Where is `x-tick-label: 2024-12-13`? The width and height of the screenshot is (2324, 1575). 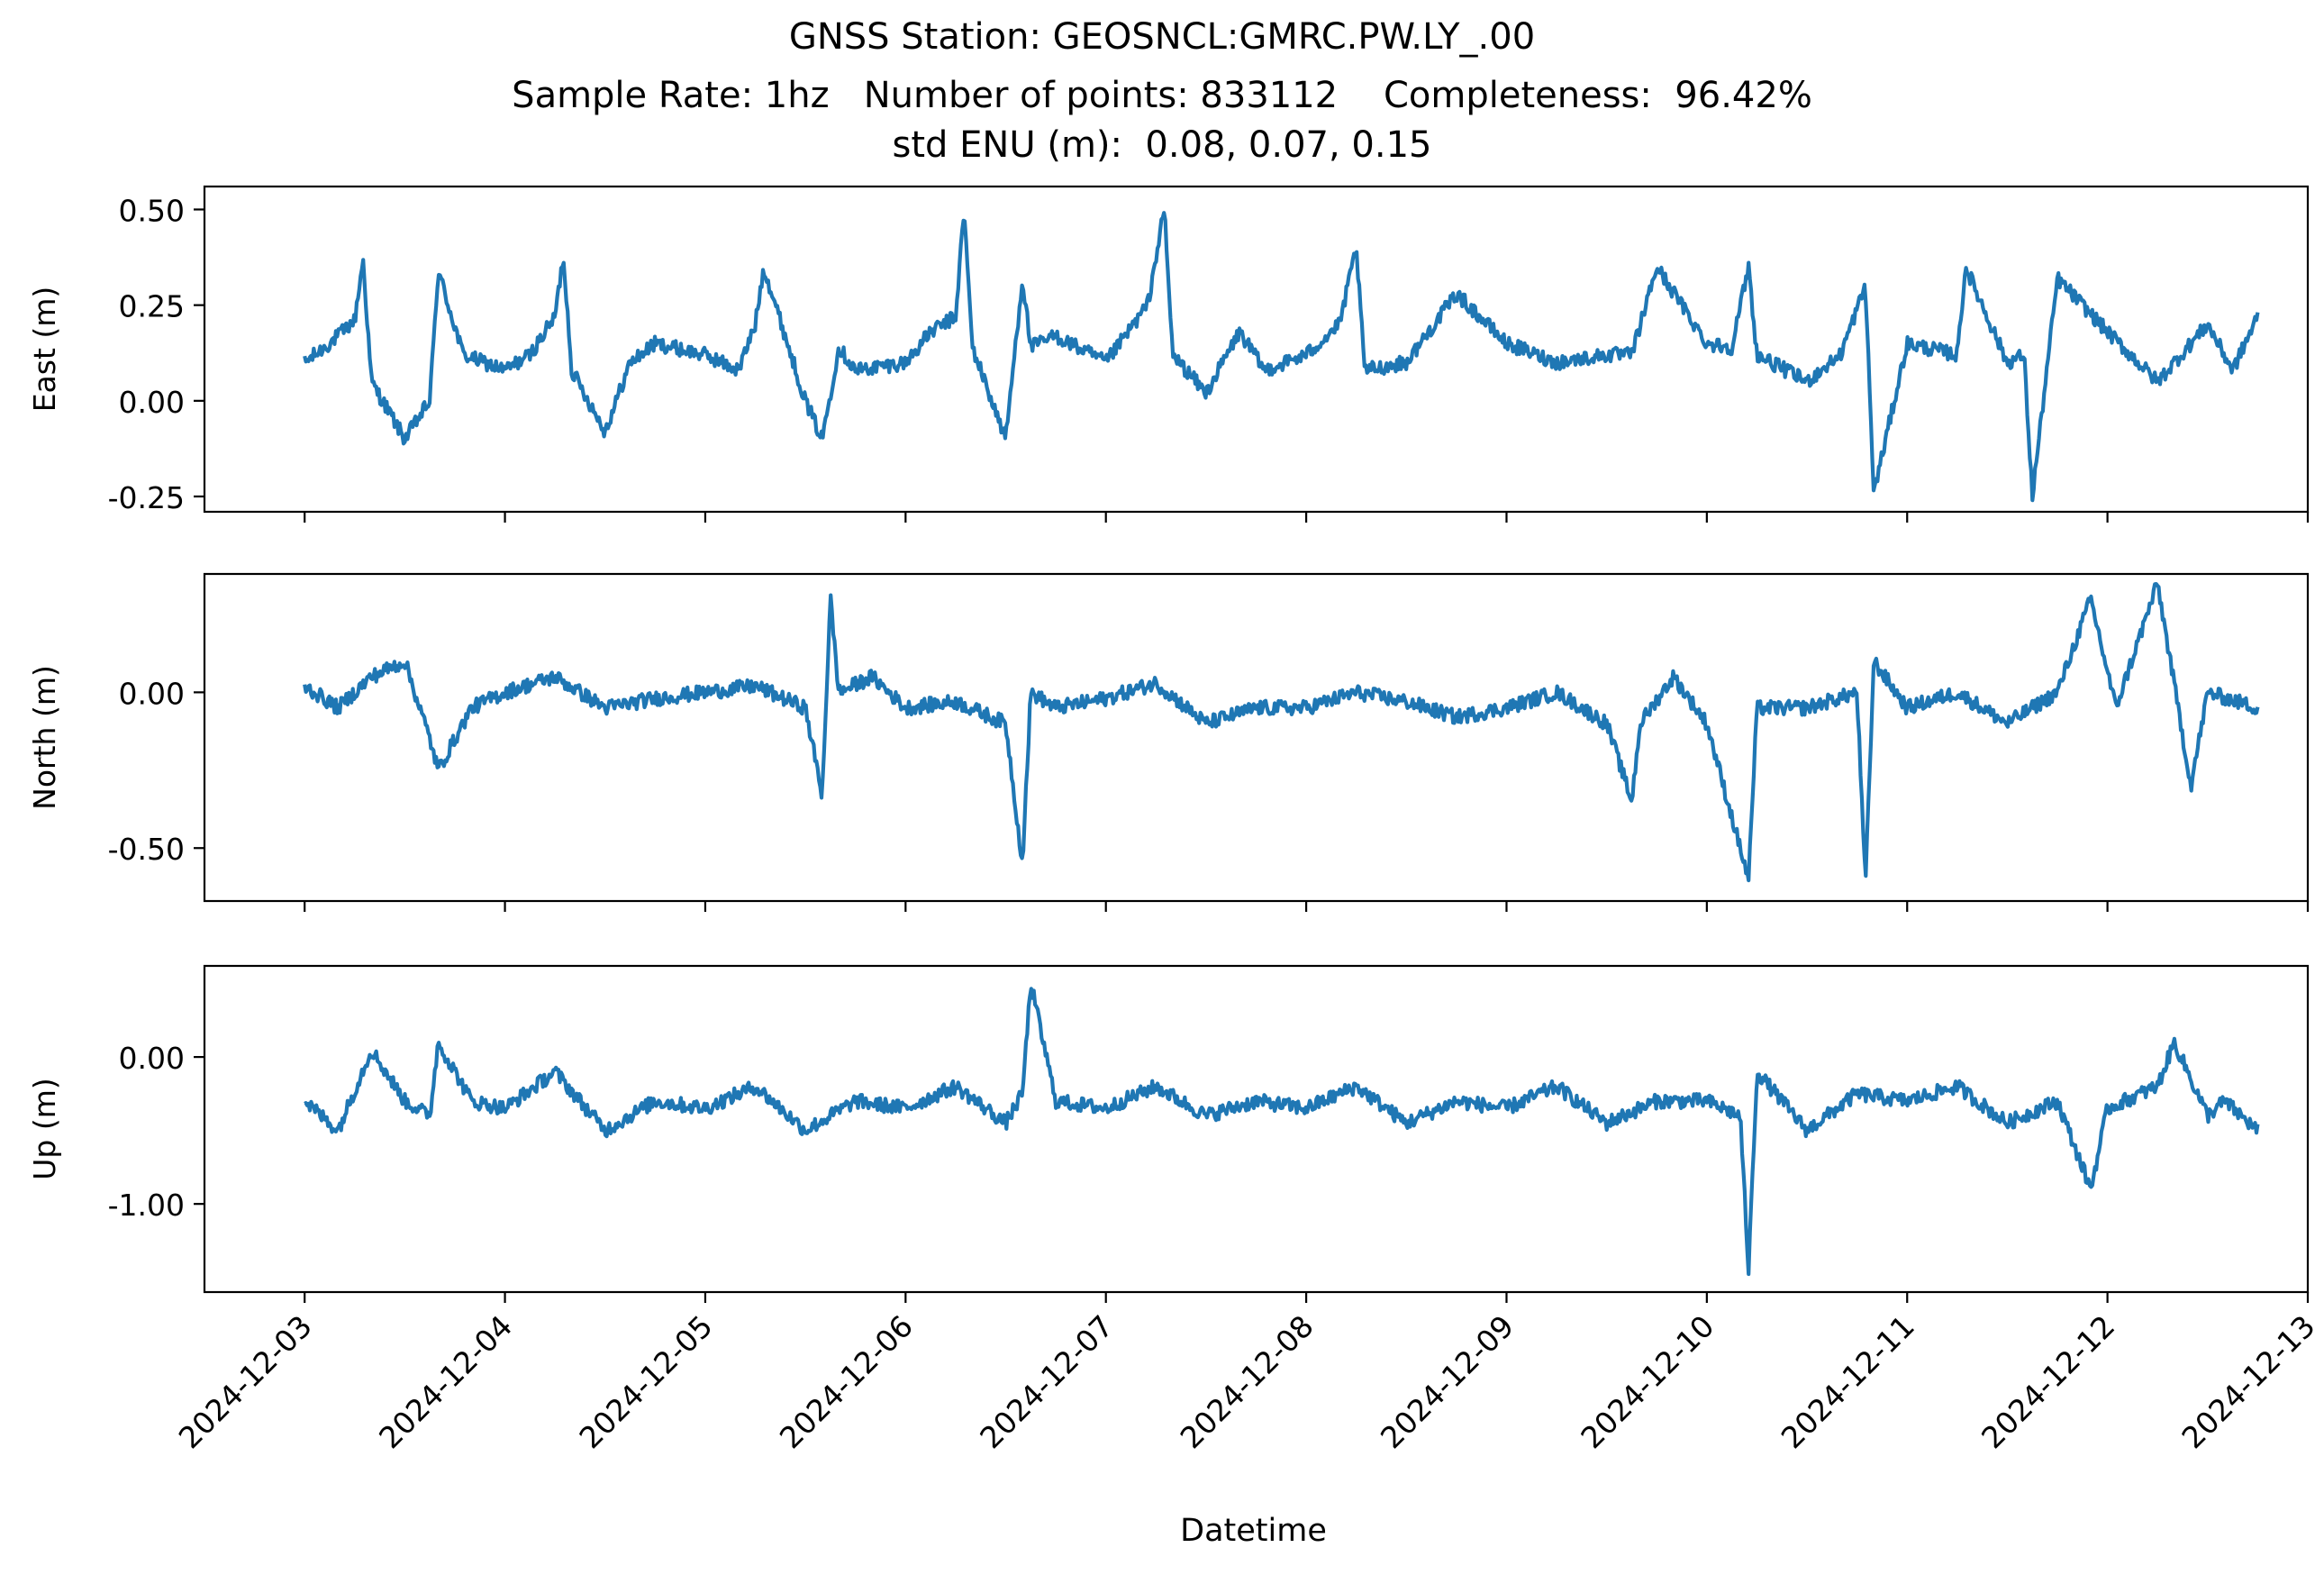
x-tick-label: 2024-12-13 is located at coordinates (2247, 1381).